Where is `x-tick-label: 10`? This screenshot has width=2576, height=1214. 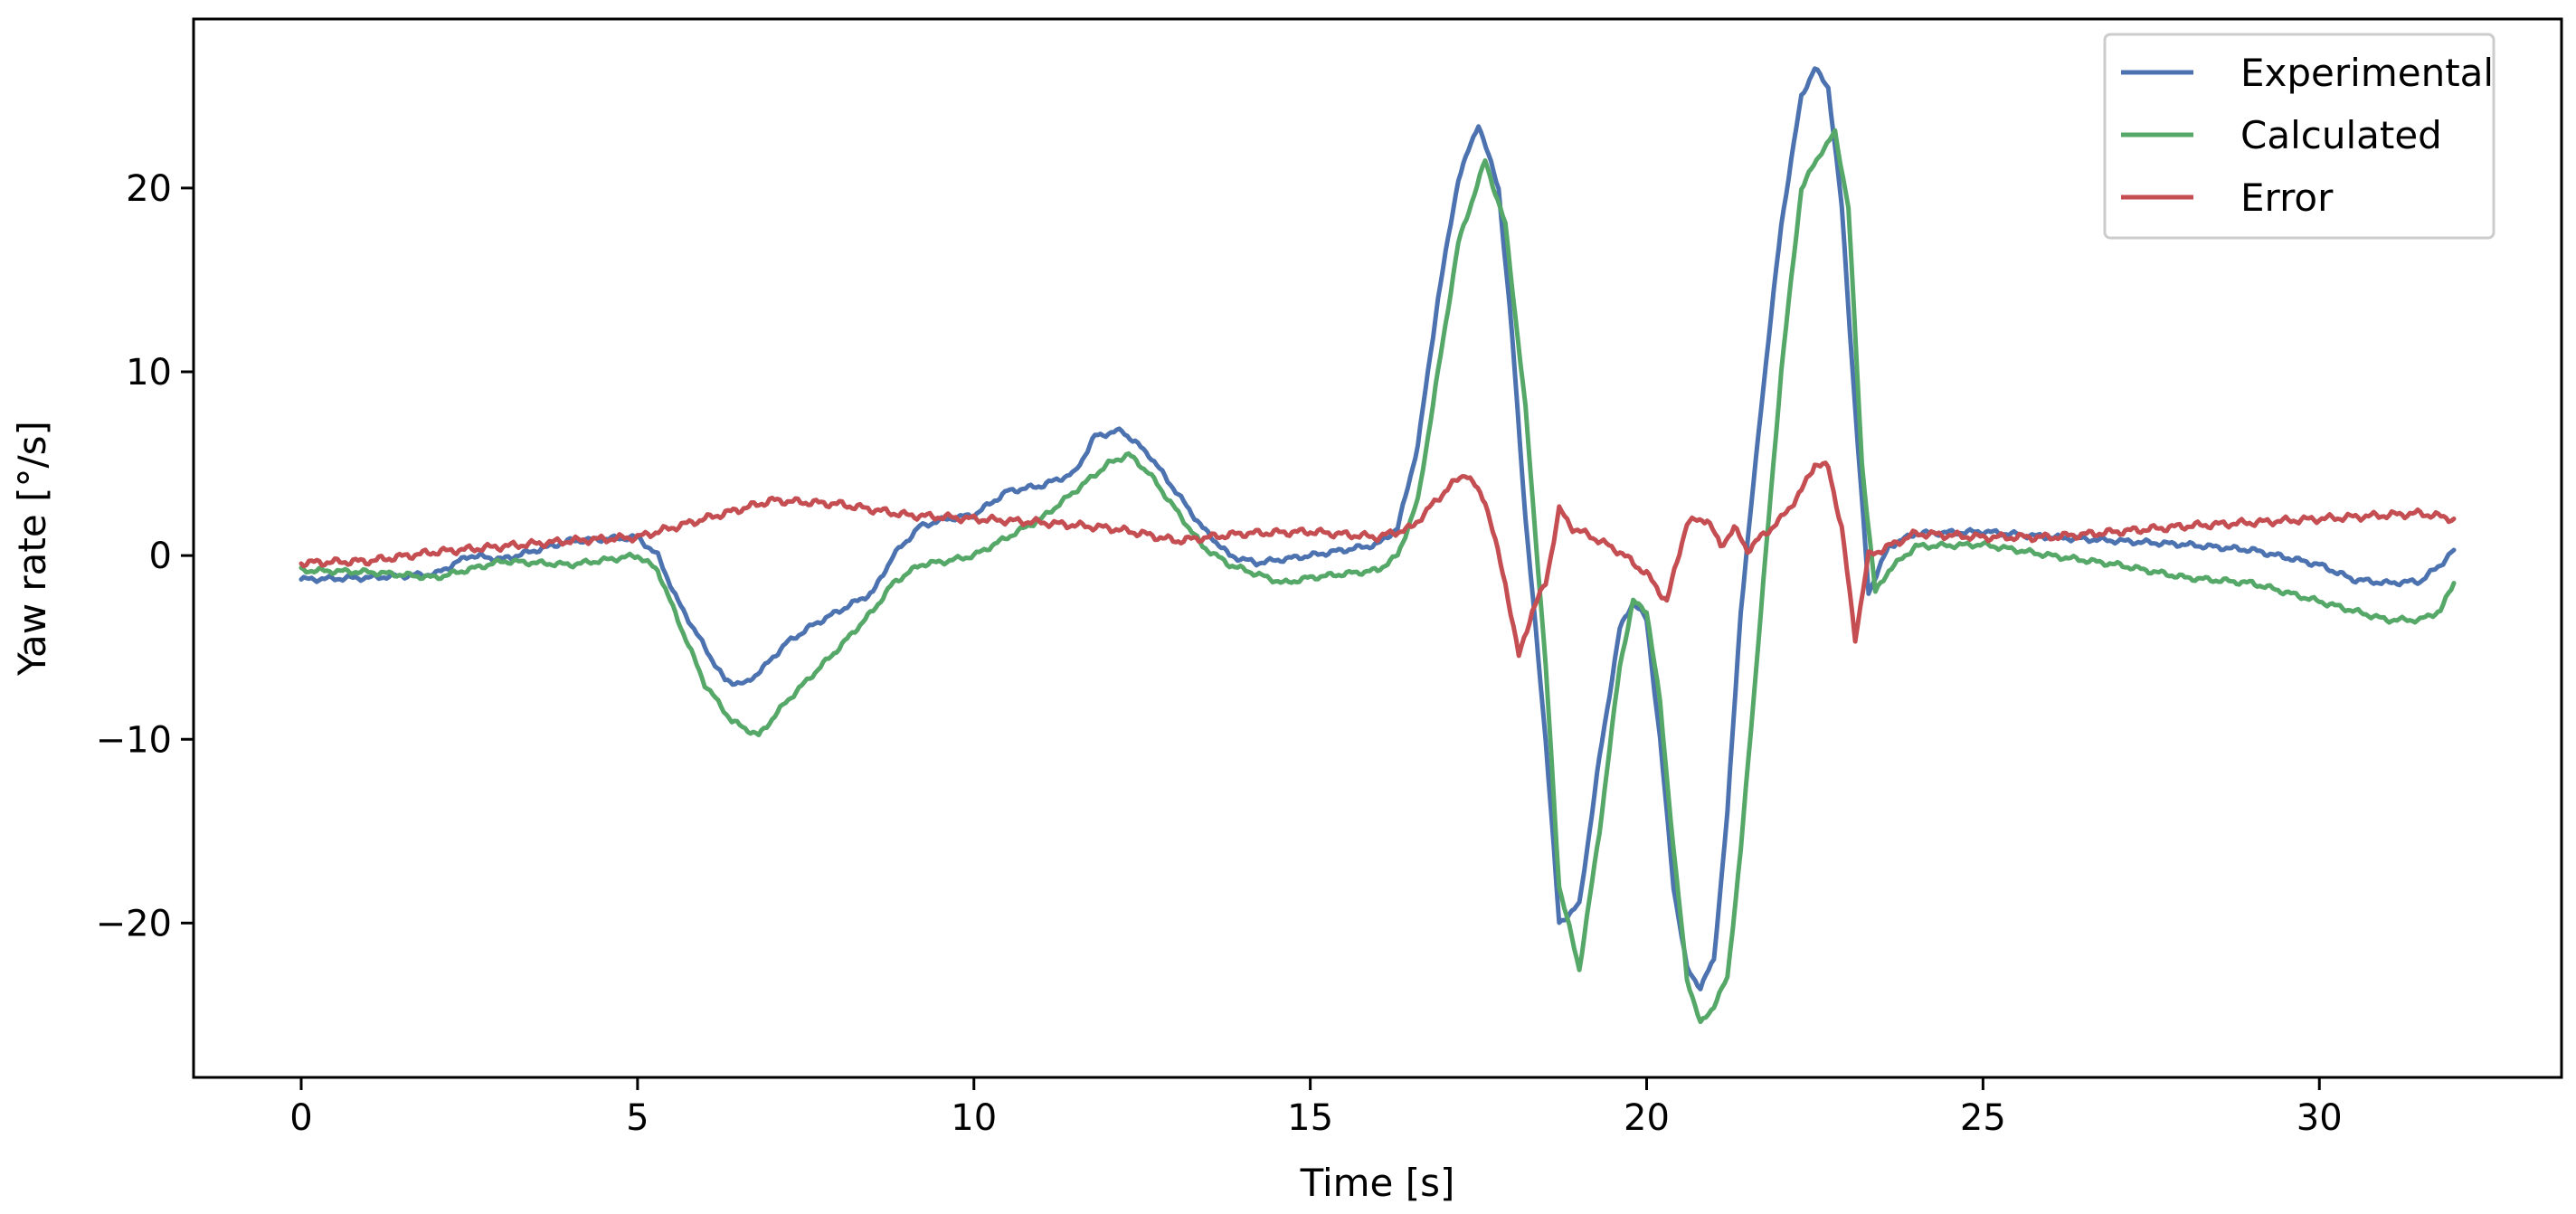
x-tick-label: 10 is located at coordinates (974, 1118).